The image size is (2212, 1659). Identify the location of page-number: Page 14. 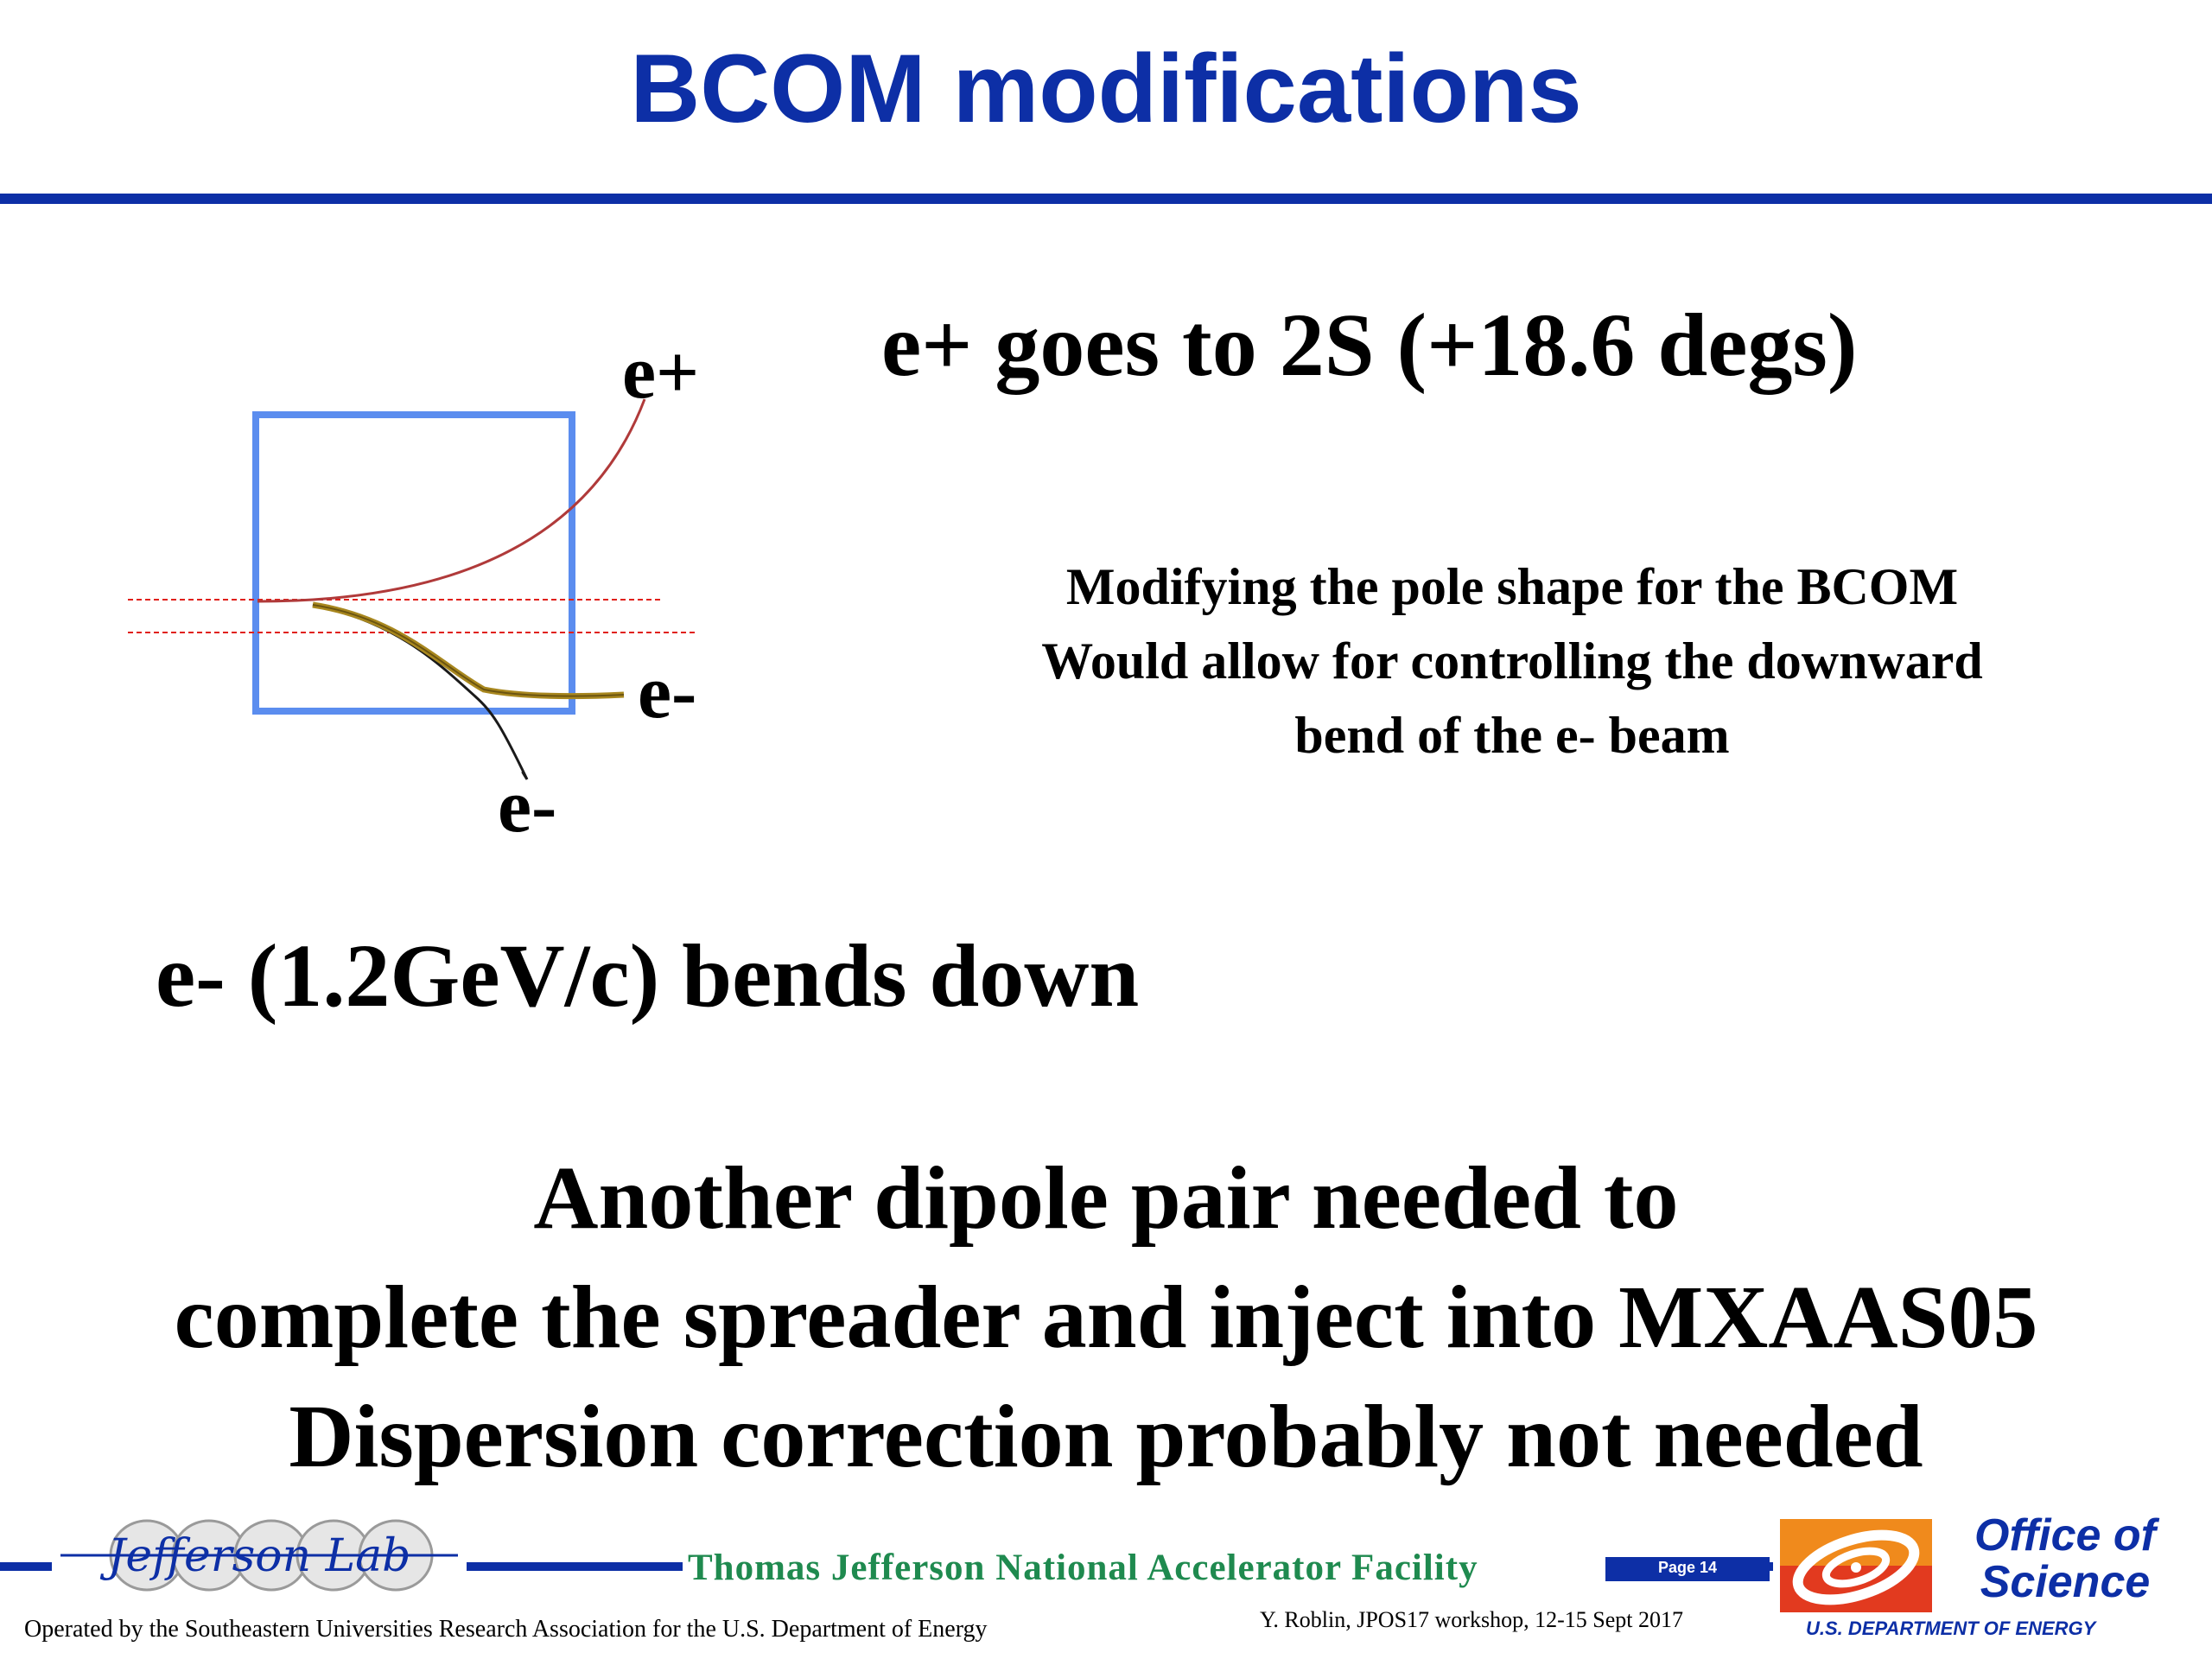
(1687, 1567).